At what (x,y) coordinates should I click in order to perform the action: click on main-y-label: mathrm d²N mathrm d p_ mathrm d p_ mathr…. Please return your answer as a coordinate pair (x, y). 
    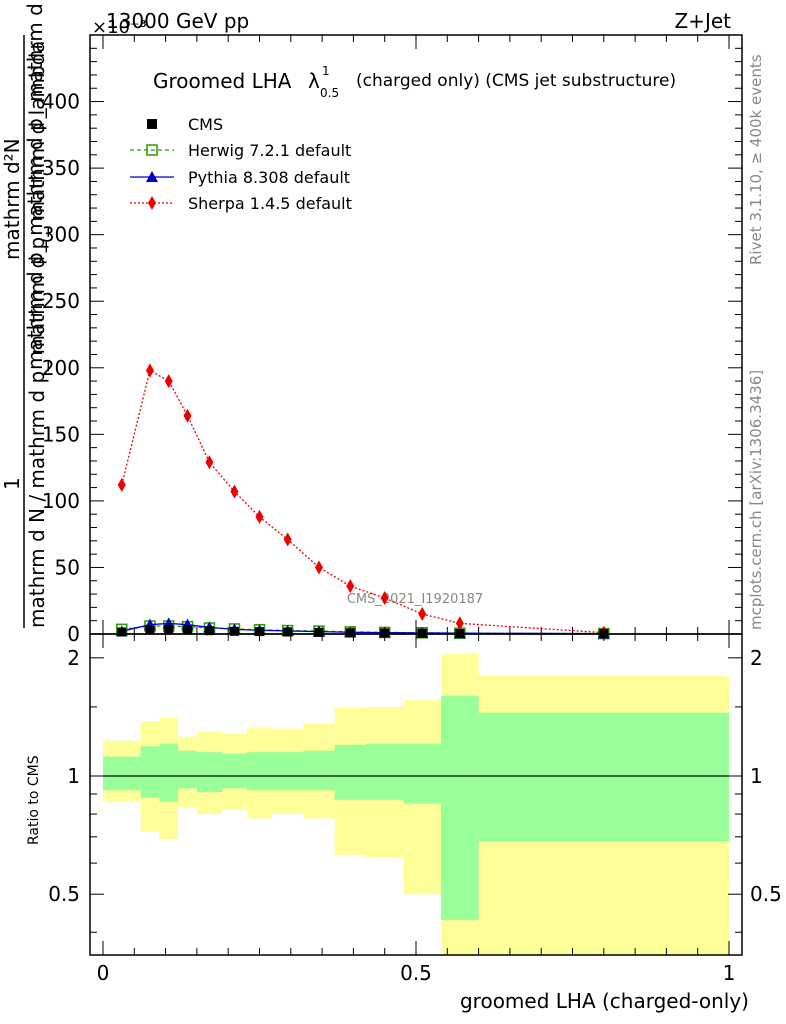
    Looking at the image, I should click on (24, 314).